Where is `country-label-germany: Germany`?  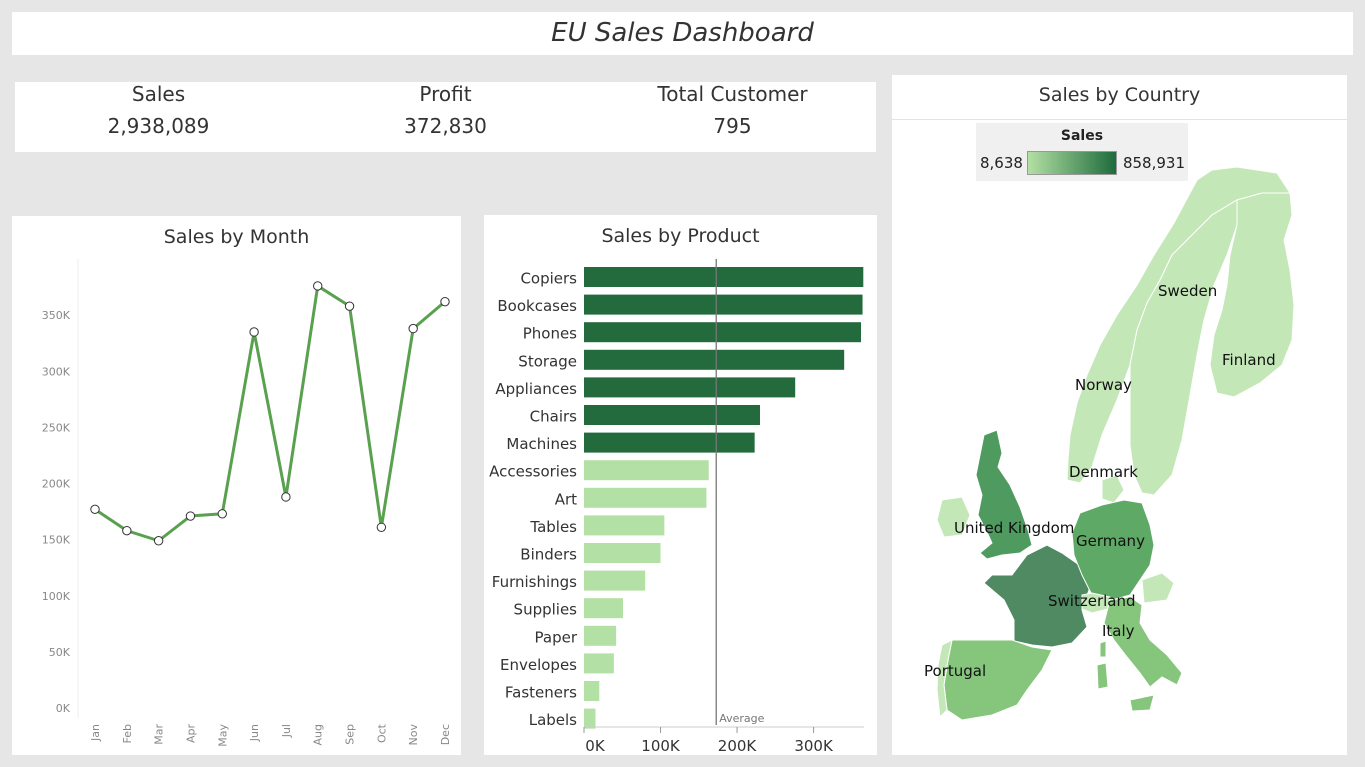
country-label-germany: Germany is located at coordinates (1110, 541).